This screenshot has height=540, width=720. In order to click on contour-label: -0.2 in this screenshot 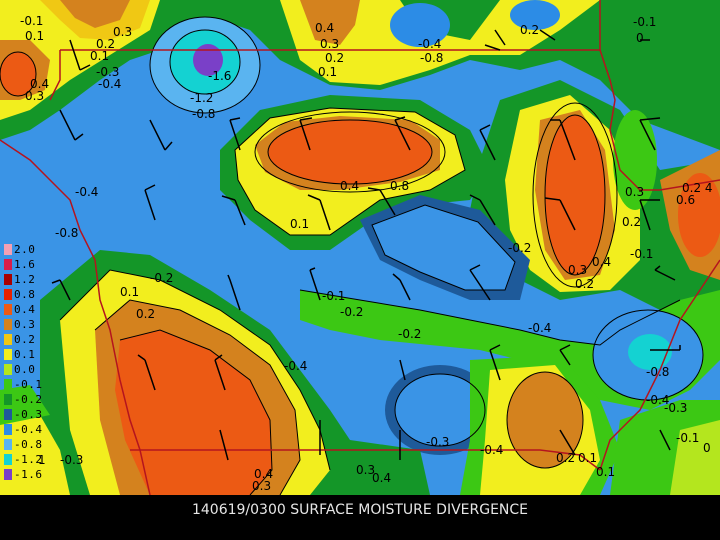, I will do `click(351, 312)`.